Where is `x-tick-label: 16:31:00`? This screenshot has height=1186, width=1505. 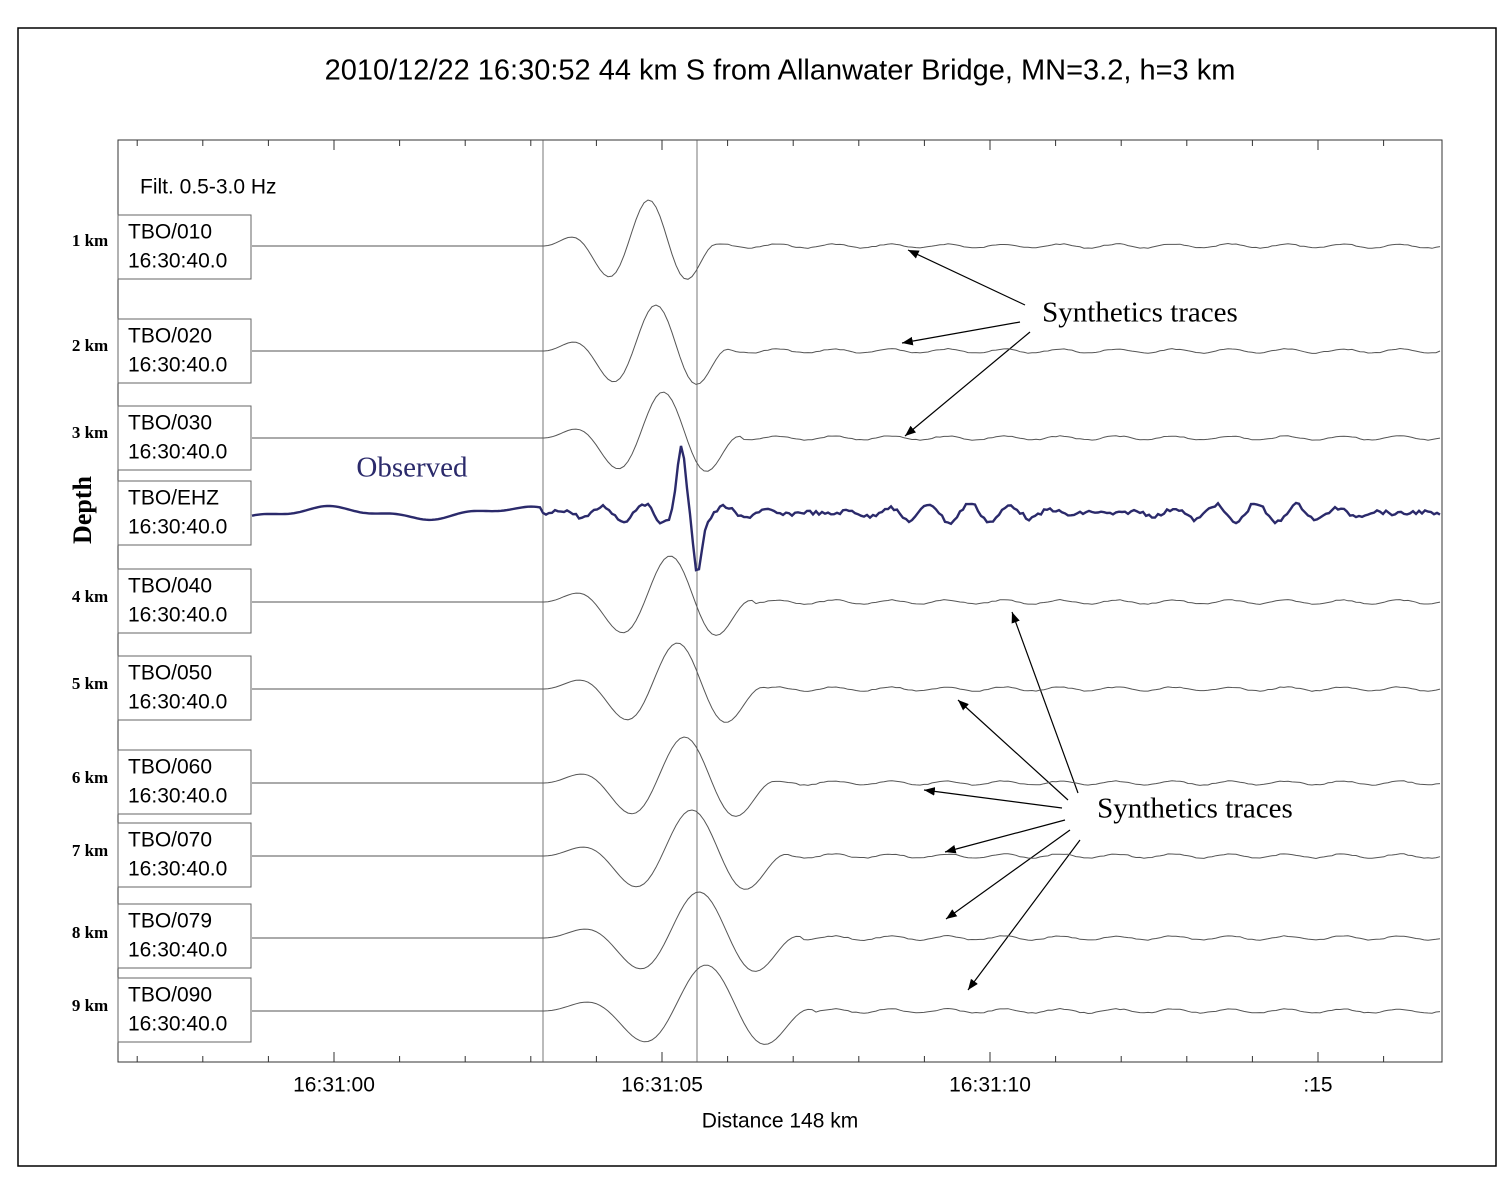 x-tick-label: 16:31:00 is located at coordinates (334, 1085).